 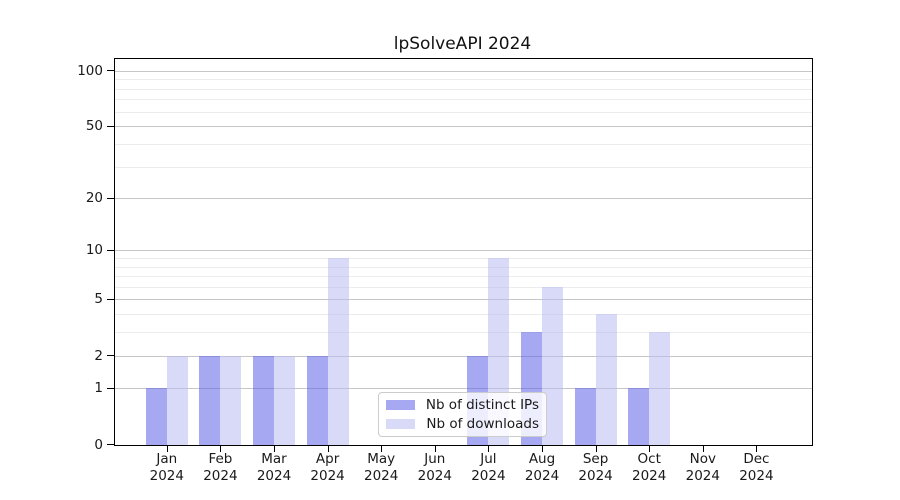 What do you see at coordinates (263, 400) in the screenshot?
I see `bar-mar-ips` at bounding box center [263, 400].